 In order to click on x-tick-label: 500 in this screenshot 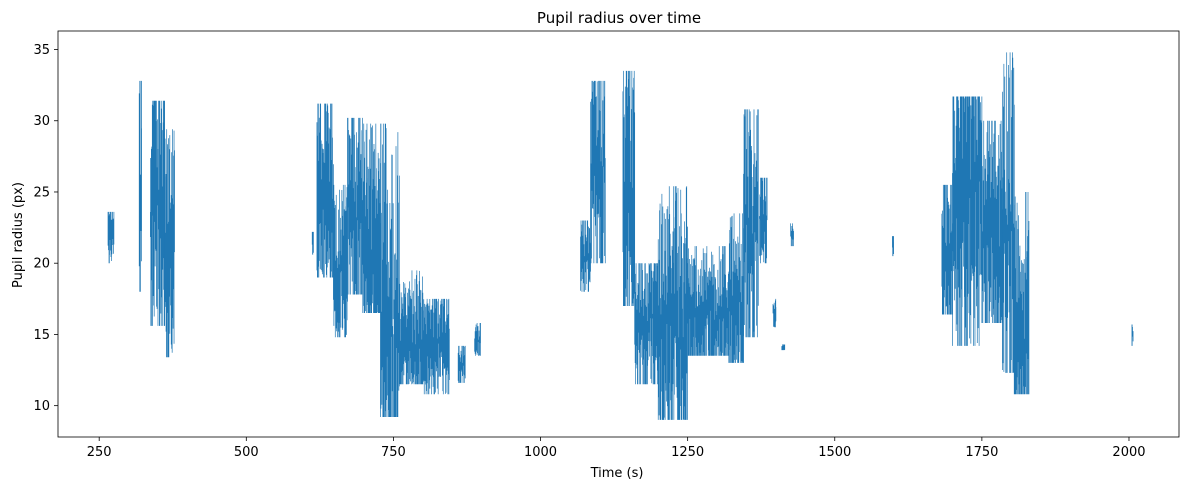, I will do `click(246, 452)`.